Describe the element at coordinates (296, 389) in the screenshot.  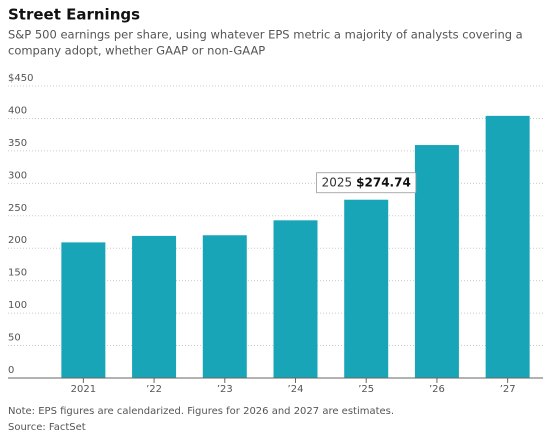
I see `x-tick-label: ’24` at that location.